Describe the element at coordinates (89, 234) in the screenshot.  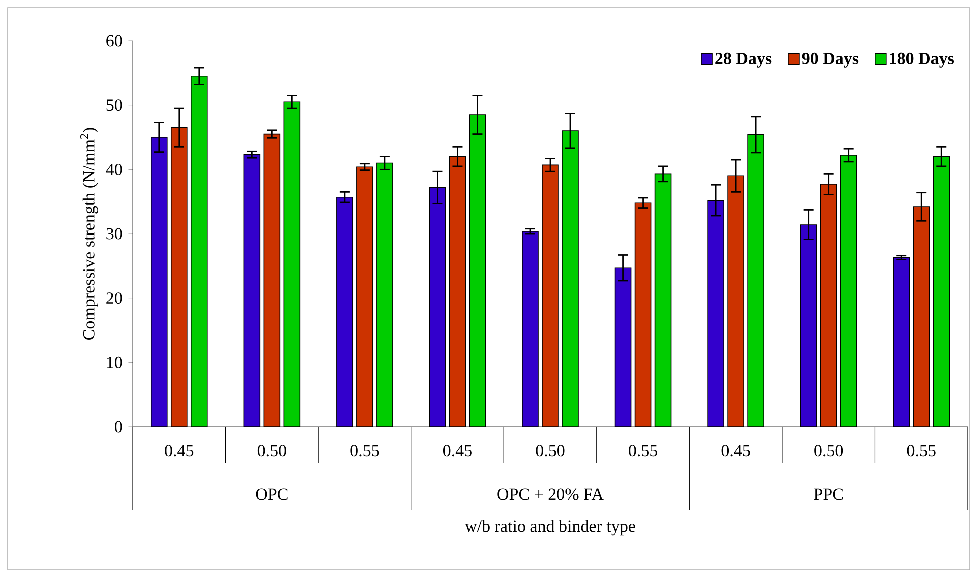
I see `y-axis-title: Compressive strength (N/mm$^{2}$)` at that location.